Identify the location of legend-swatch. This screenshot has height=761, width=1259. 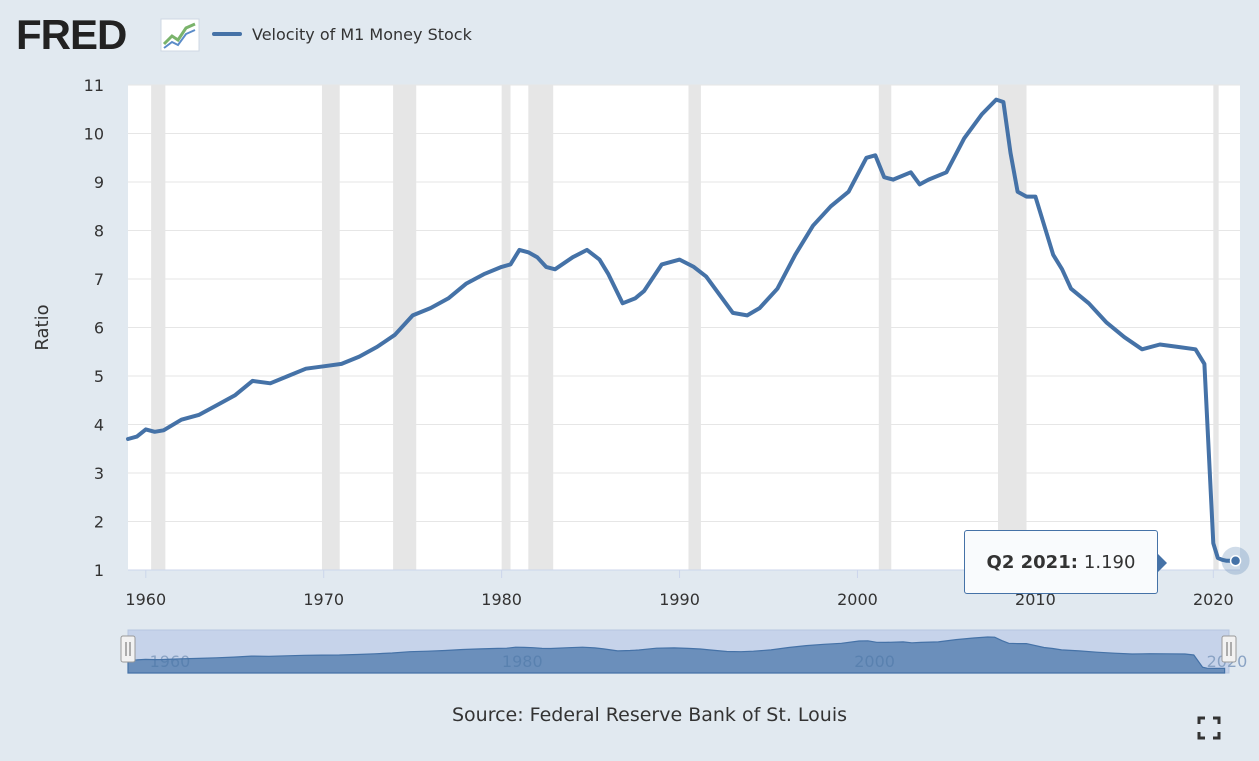
(227, 34).